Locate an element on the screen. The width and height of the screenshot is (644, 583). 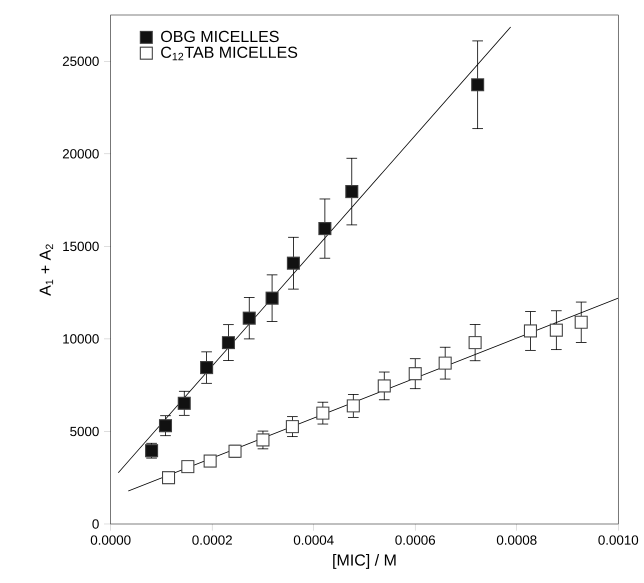
y-axis-title: A$_{1}$ + A$_{2}$ is located at coordinates (47, 270).